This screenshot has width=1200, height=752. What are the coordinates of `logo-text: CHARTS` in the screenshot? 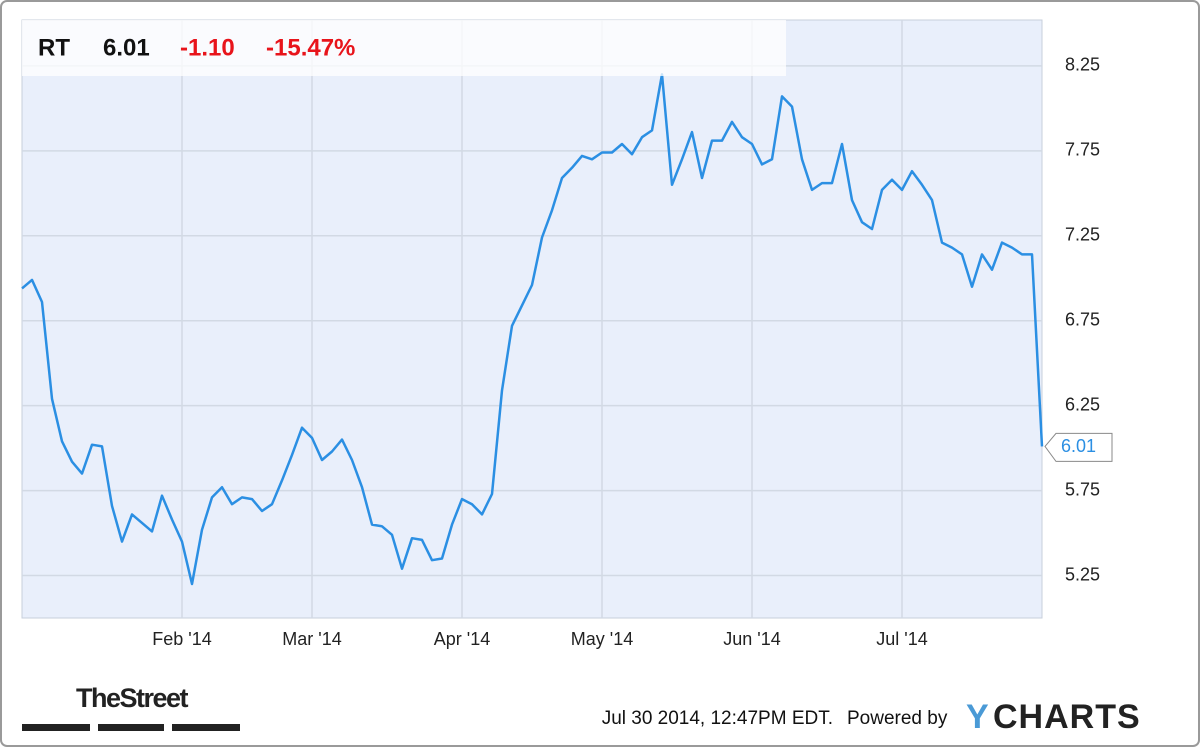 It's located at (1067, 717).